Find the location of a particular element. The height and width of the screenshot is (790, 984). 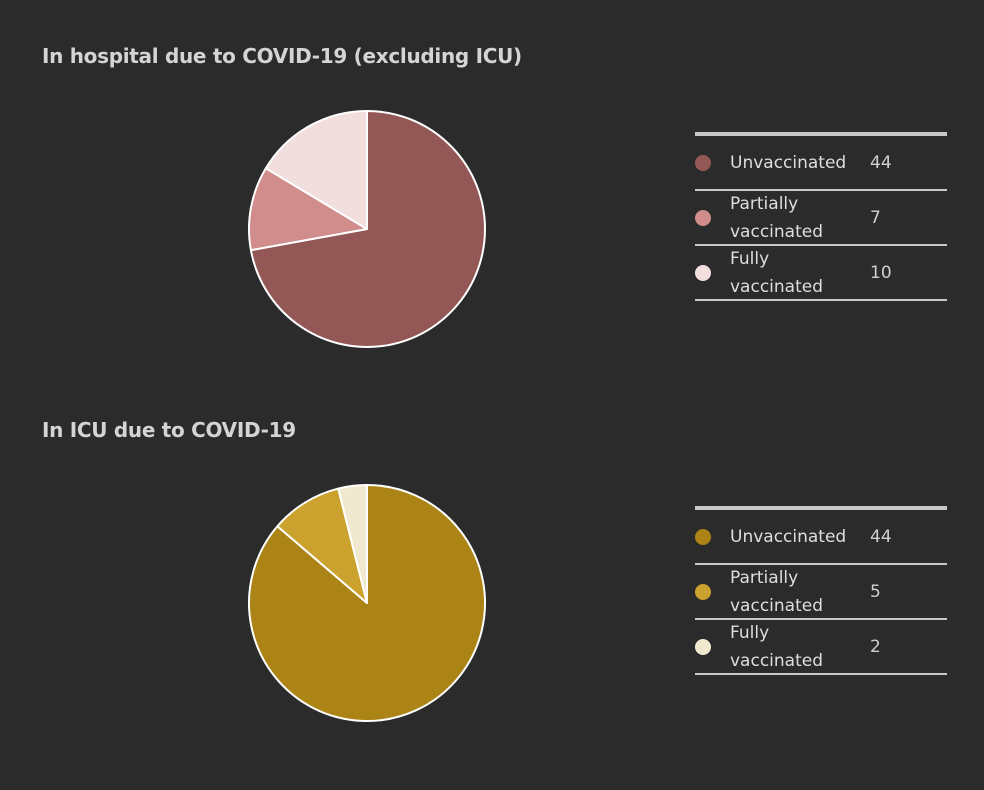

legend-value: 7 is located at coordinates (875, 217).